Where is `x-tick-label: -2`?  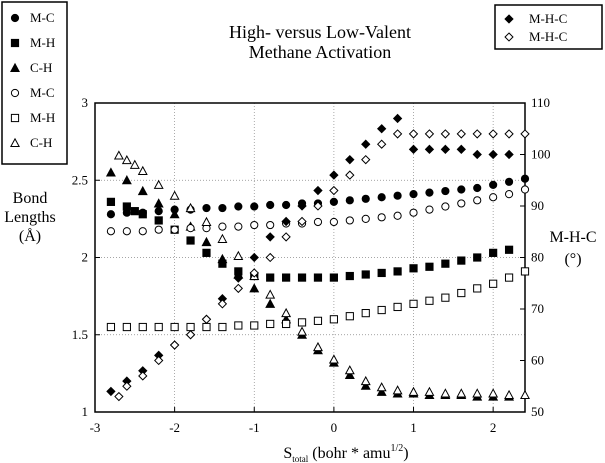
x-tick-label: -2 is located at coordinates (174, 427).